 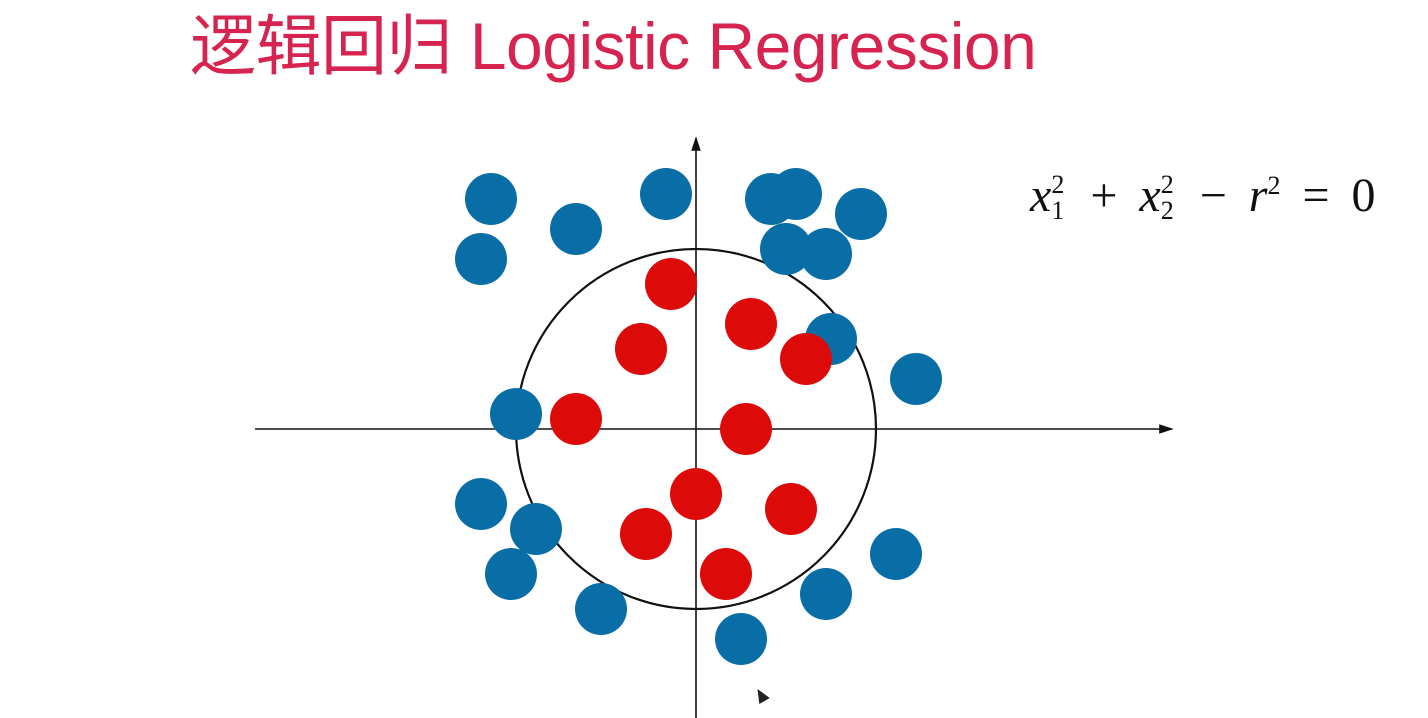 What do you see at coordinates (1150, 195) in the screenshot?
I see `eq-x2: x` at bounding box center [1150, 195].